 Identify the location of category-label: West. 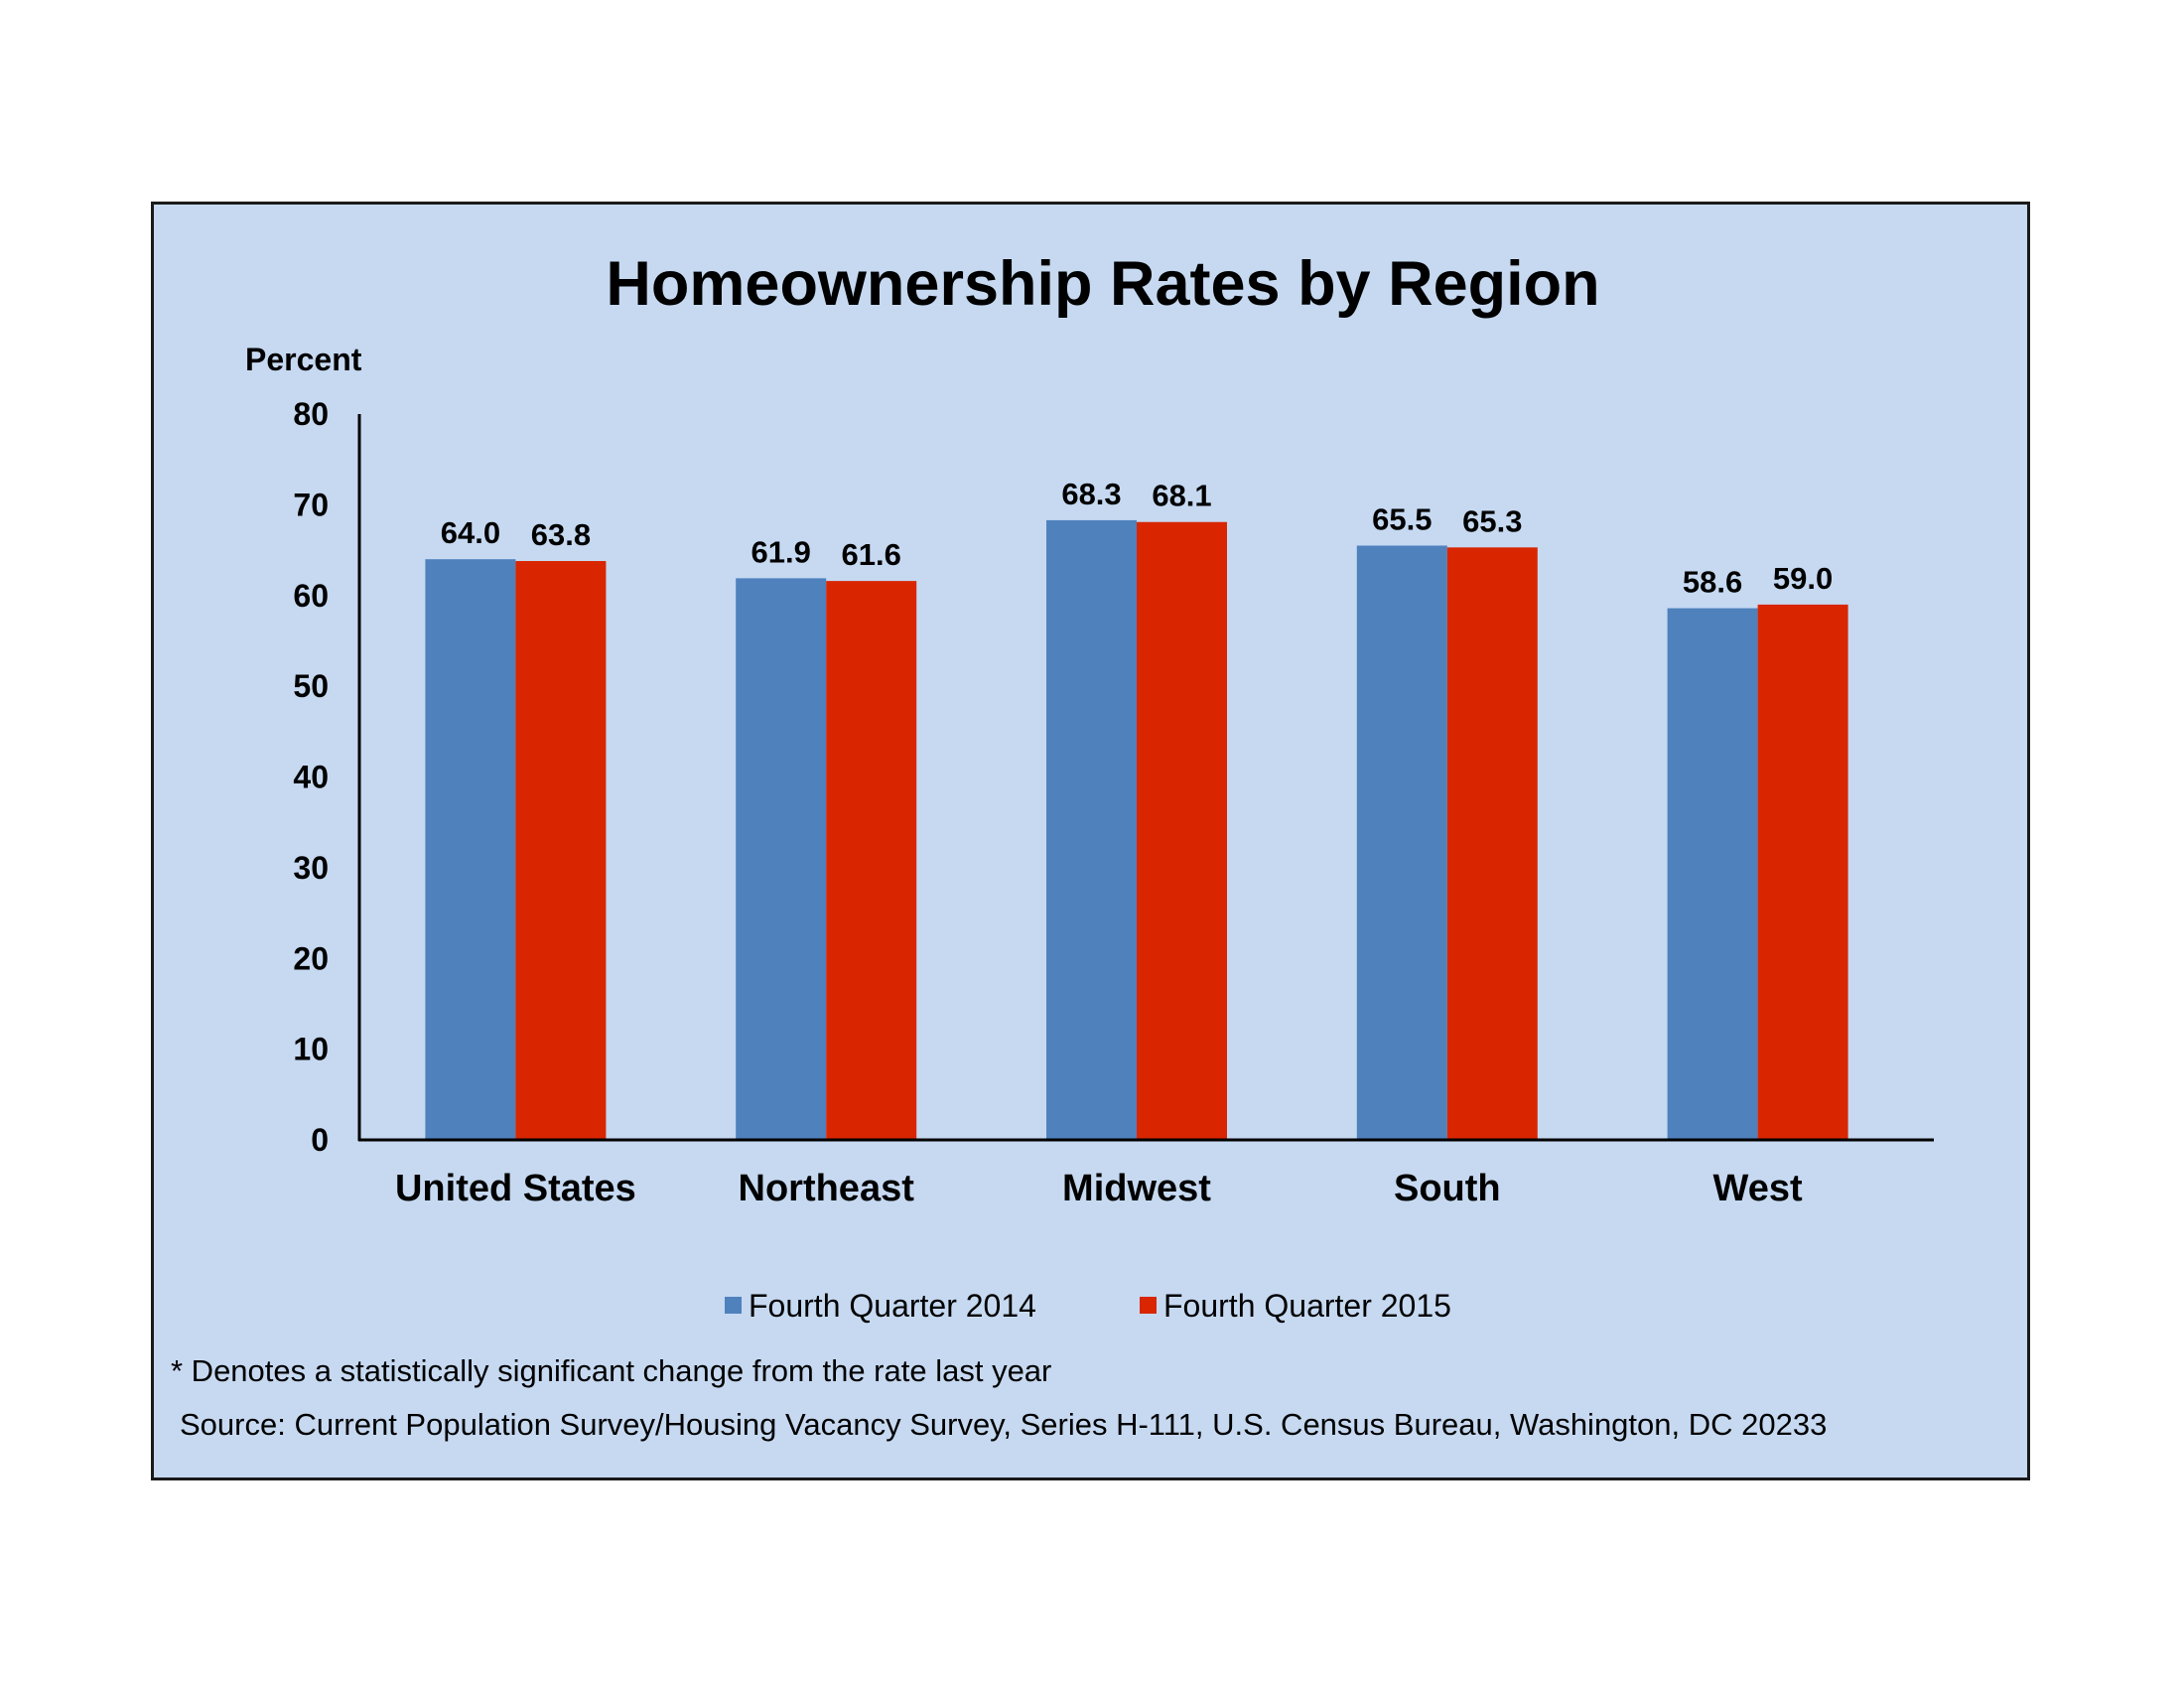
(1758, 1188).